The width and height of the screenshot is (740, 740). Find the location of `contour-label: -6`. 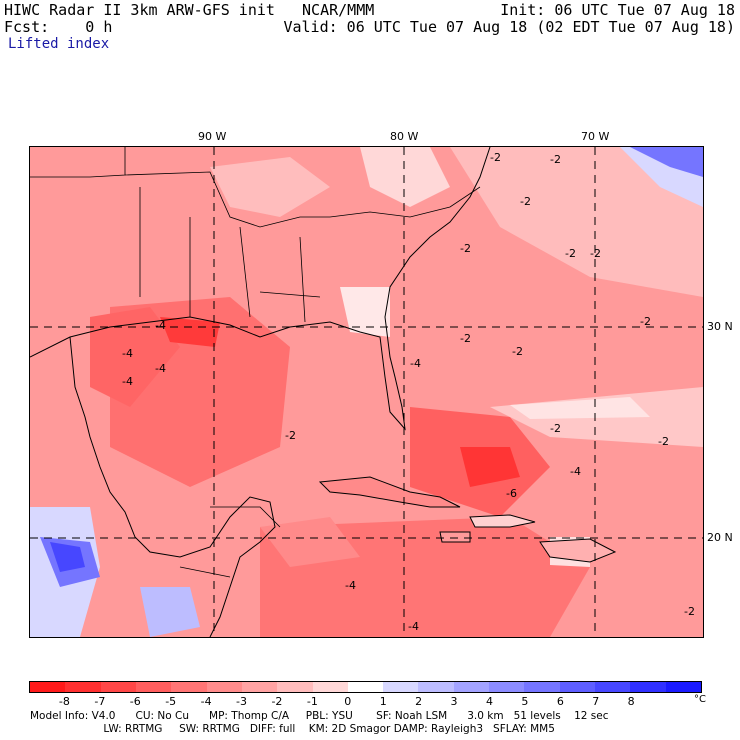

contour-label: -6 is located at coordinates (511, 493).